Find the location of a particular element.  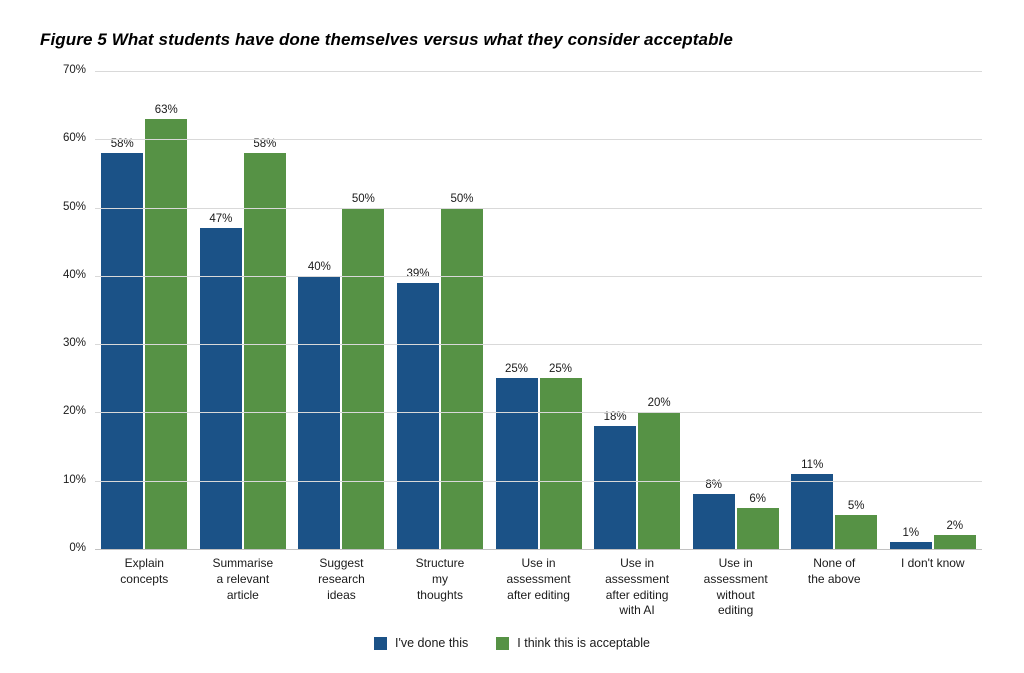

y-axis-tick-label: 30% is located at coordinates (74, 343).